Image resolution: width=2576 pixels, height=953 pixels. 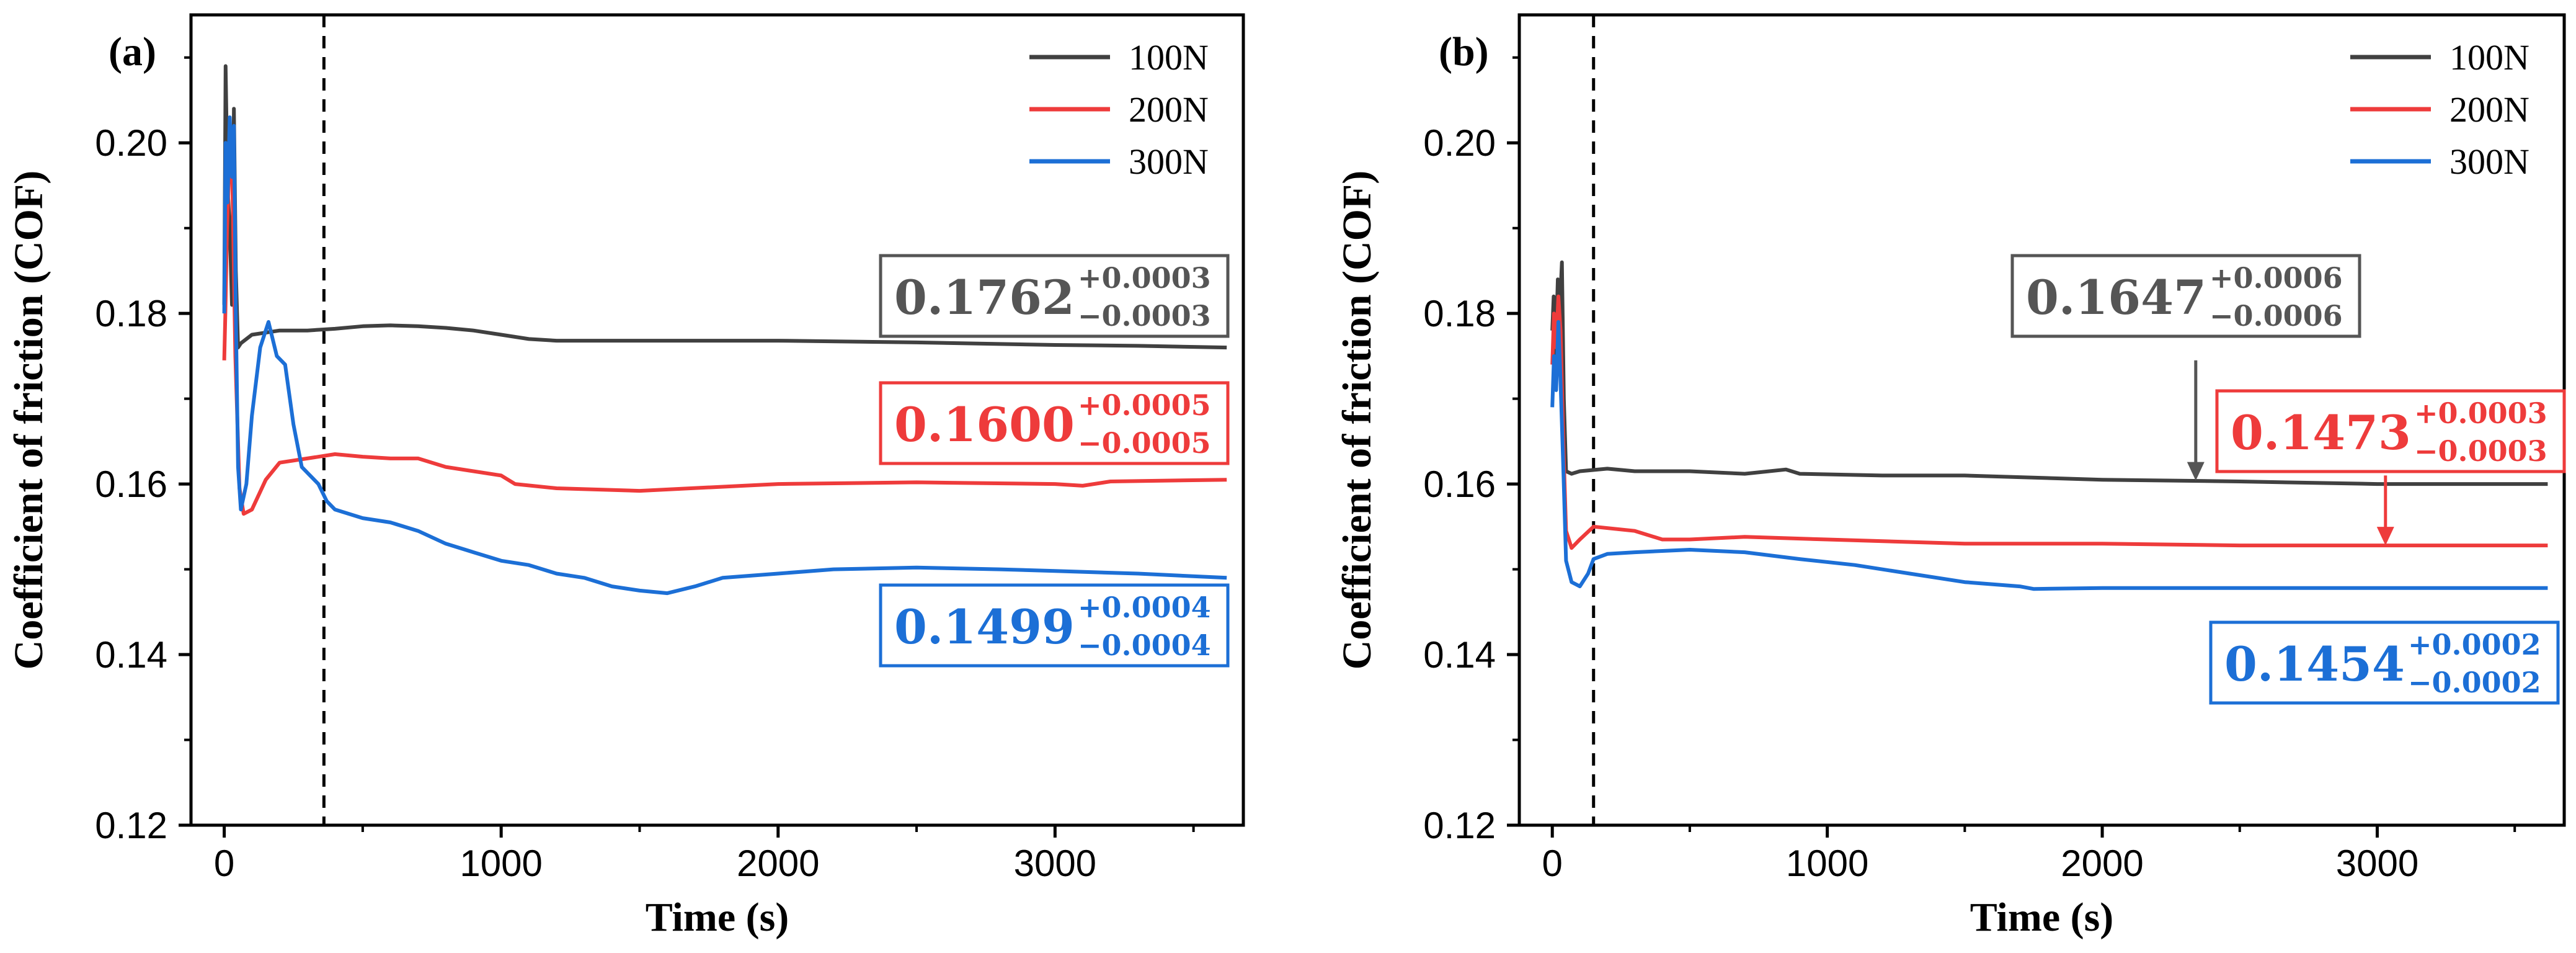 I want to click on cof-upper-bound: +0.0005, so click(x=1144, y=405).